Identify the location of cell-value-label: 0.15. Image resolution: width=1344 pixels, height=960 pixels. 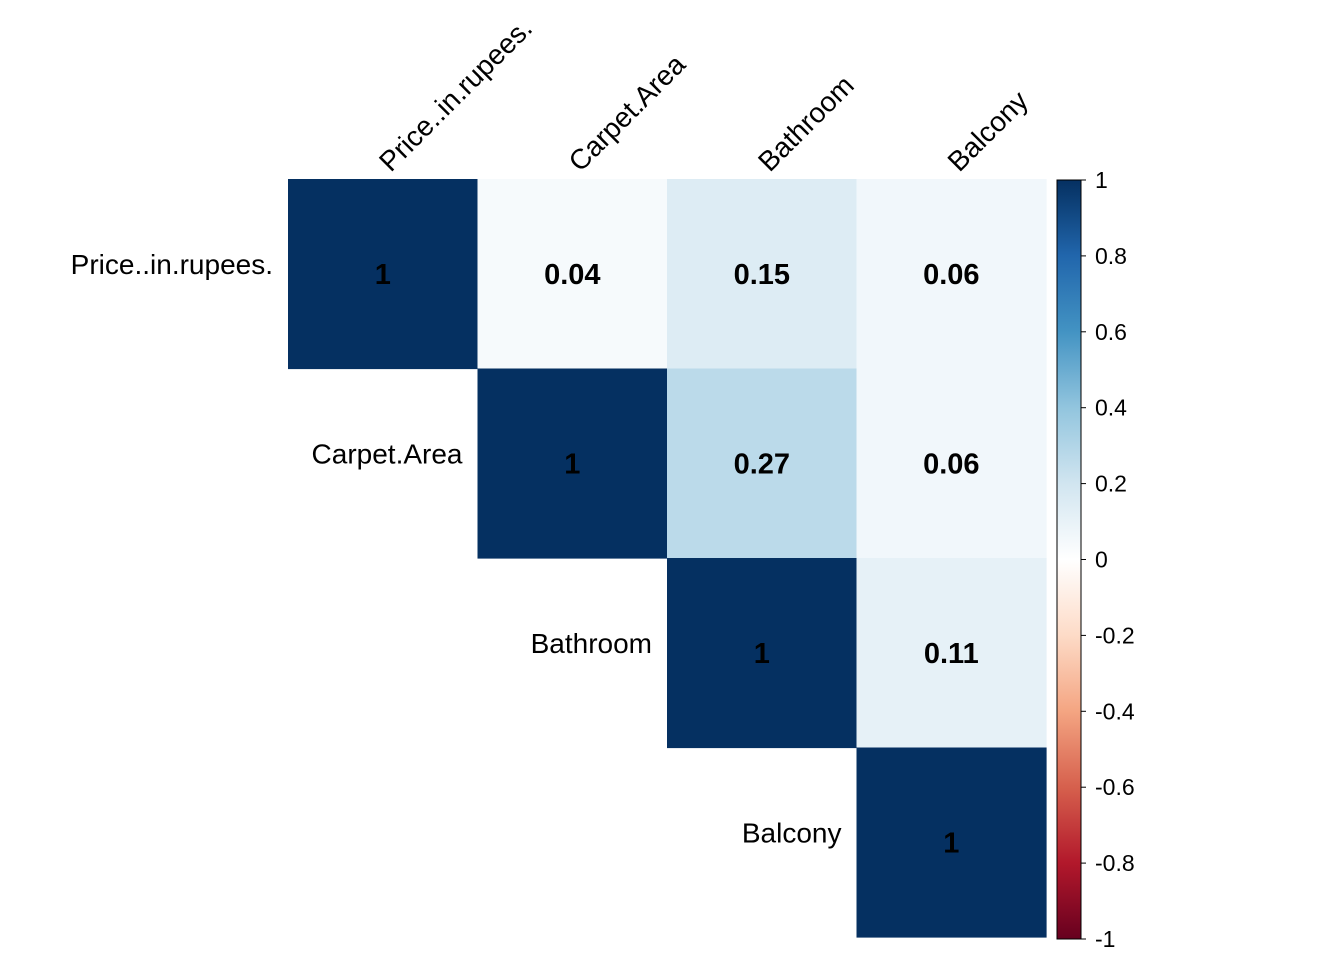
(762, 275).